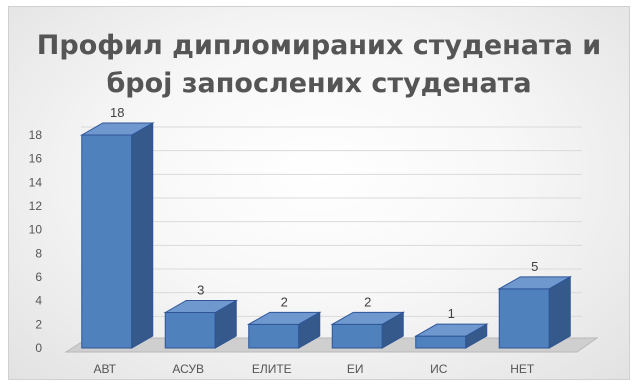 The image size is (635, 388). Describe the element at coordinates (36, 182) in the screenshot. I see `y-tick-label: 14` at that location.